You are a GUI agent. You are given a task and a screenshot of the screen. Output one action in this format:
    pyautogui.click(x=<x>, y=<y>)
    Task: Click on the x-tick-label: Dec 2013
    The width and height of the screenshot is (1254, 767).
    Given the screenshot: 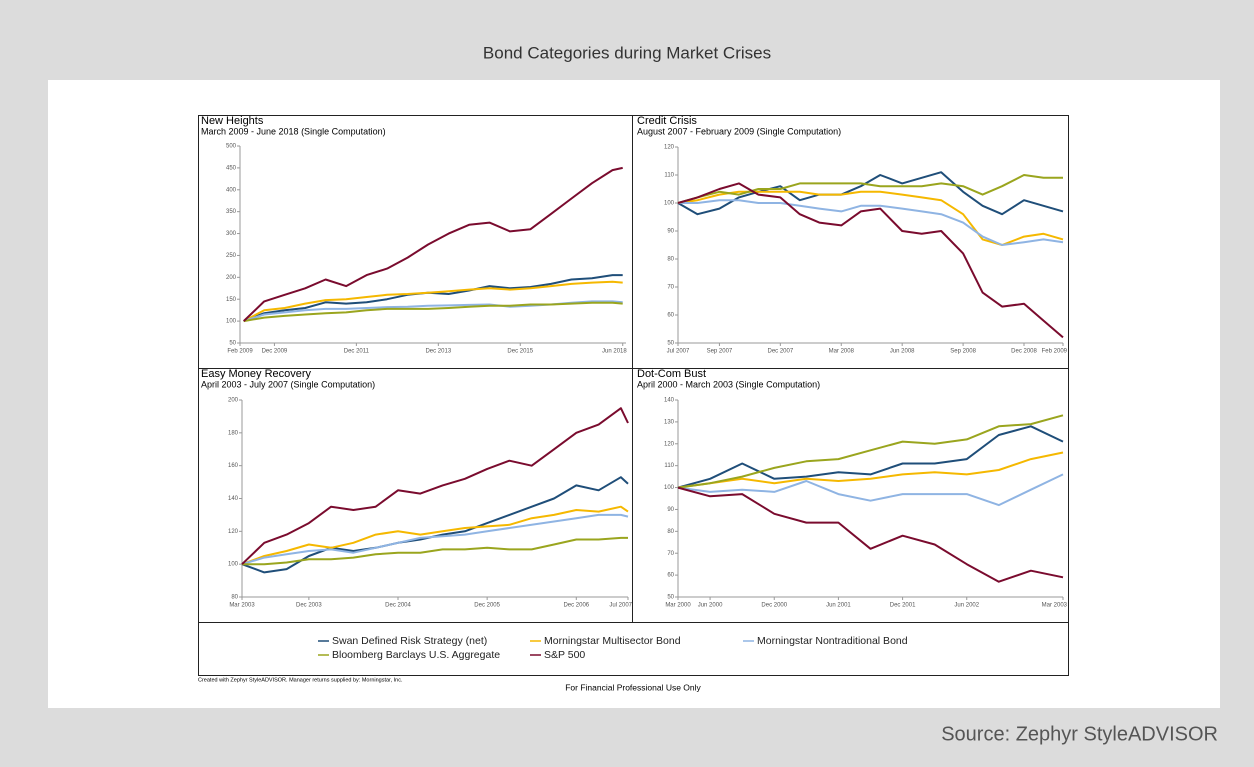 What is the action you would take?
    pyautogui.click(x=438, y=352)
    